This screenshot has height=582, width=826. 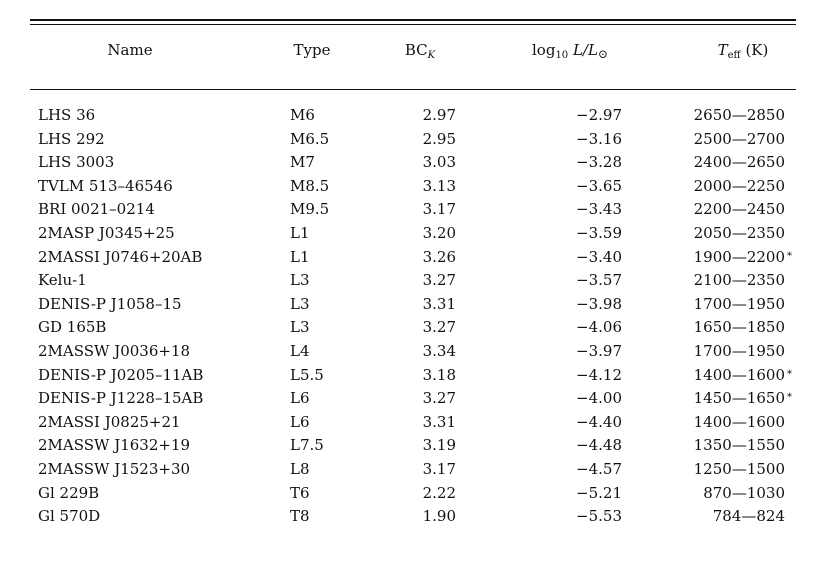 What do you see at coordinates (739, 468) in the screenshot?
I see `teff-cell: 1250—1500` at bounding box center [739, 468].